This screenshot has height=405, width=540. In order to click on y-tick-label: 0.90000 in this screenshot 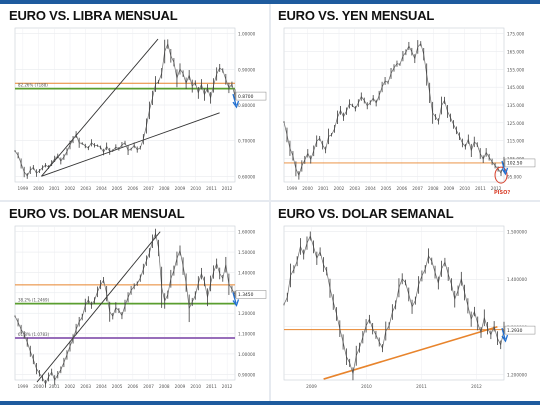, I will do `click(247, 69)`.